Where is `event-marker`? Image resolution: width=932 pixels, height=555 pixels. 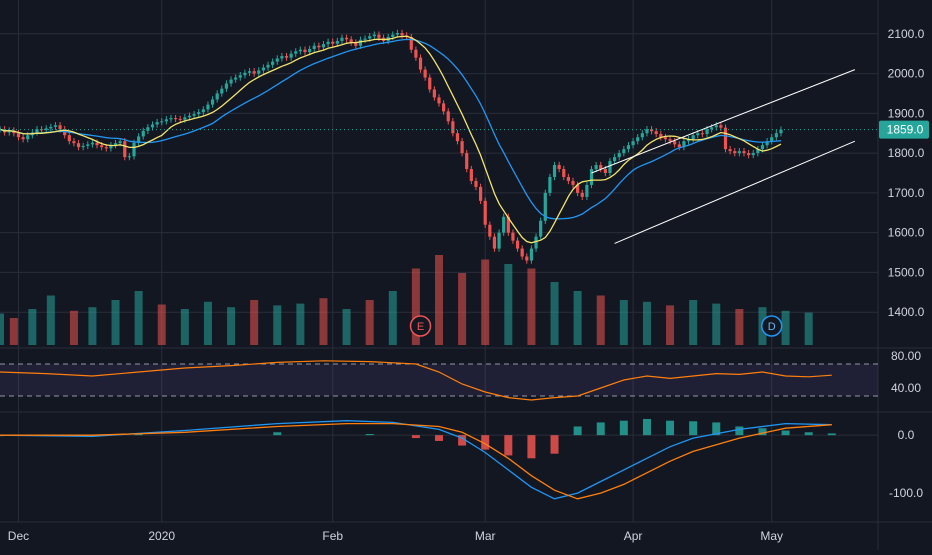
event-marker is located at coordinates (420, 326).